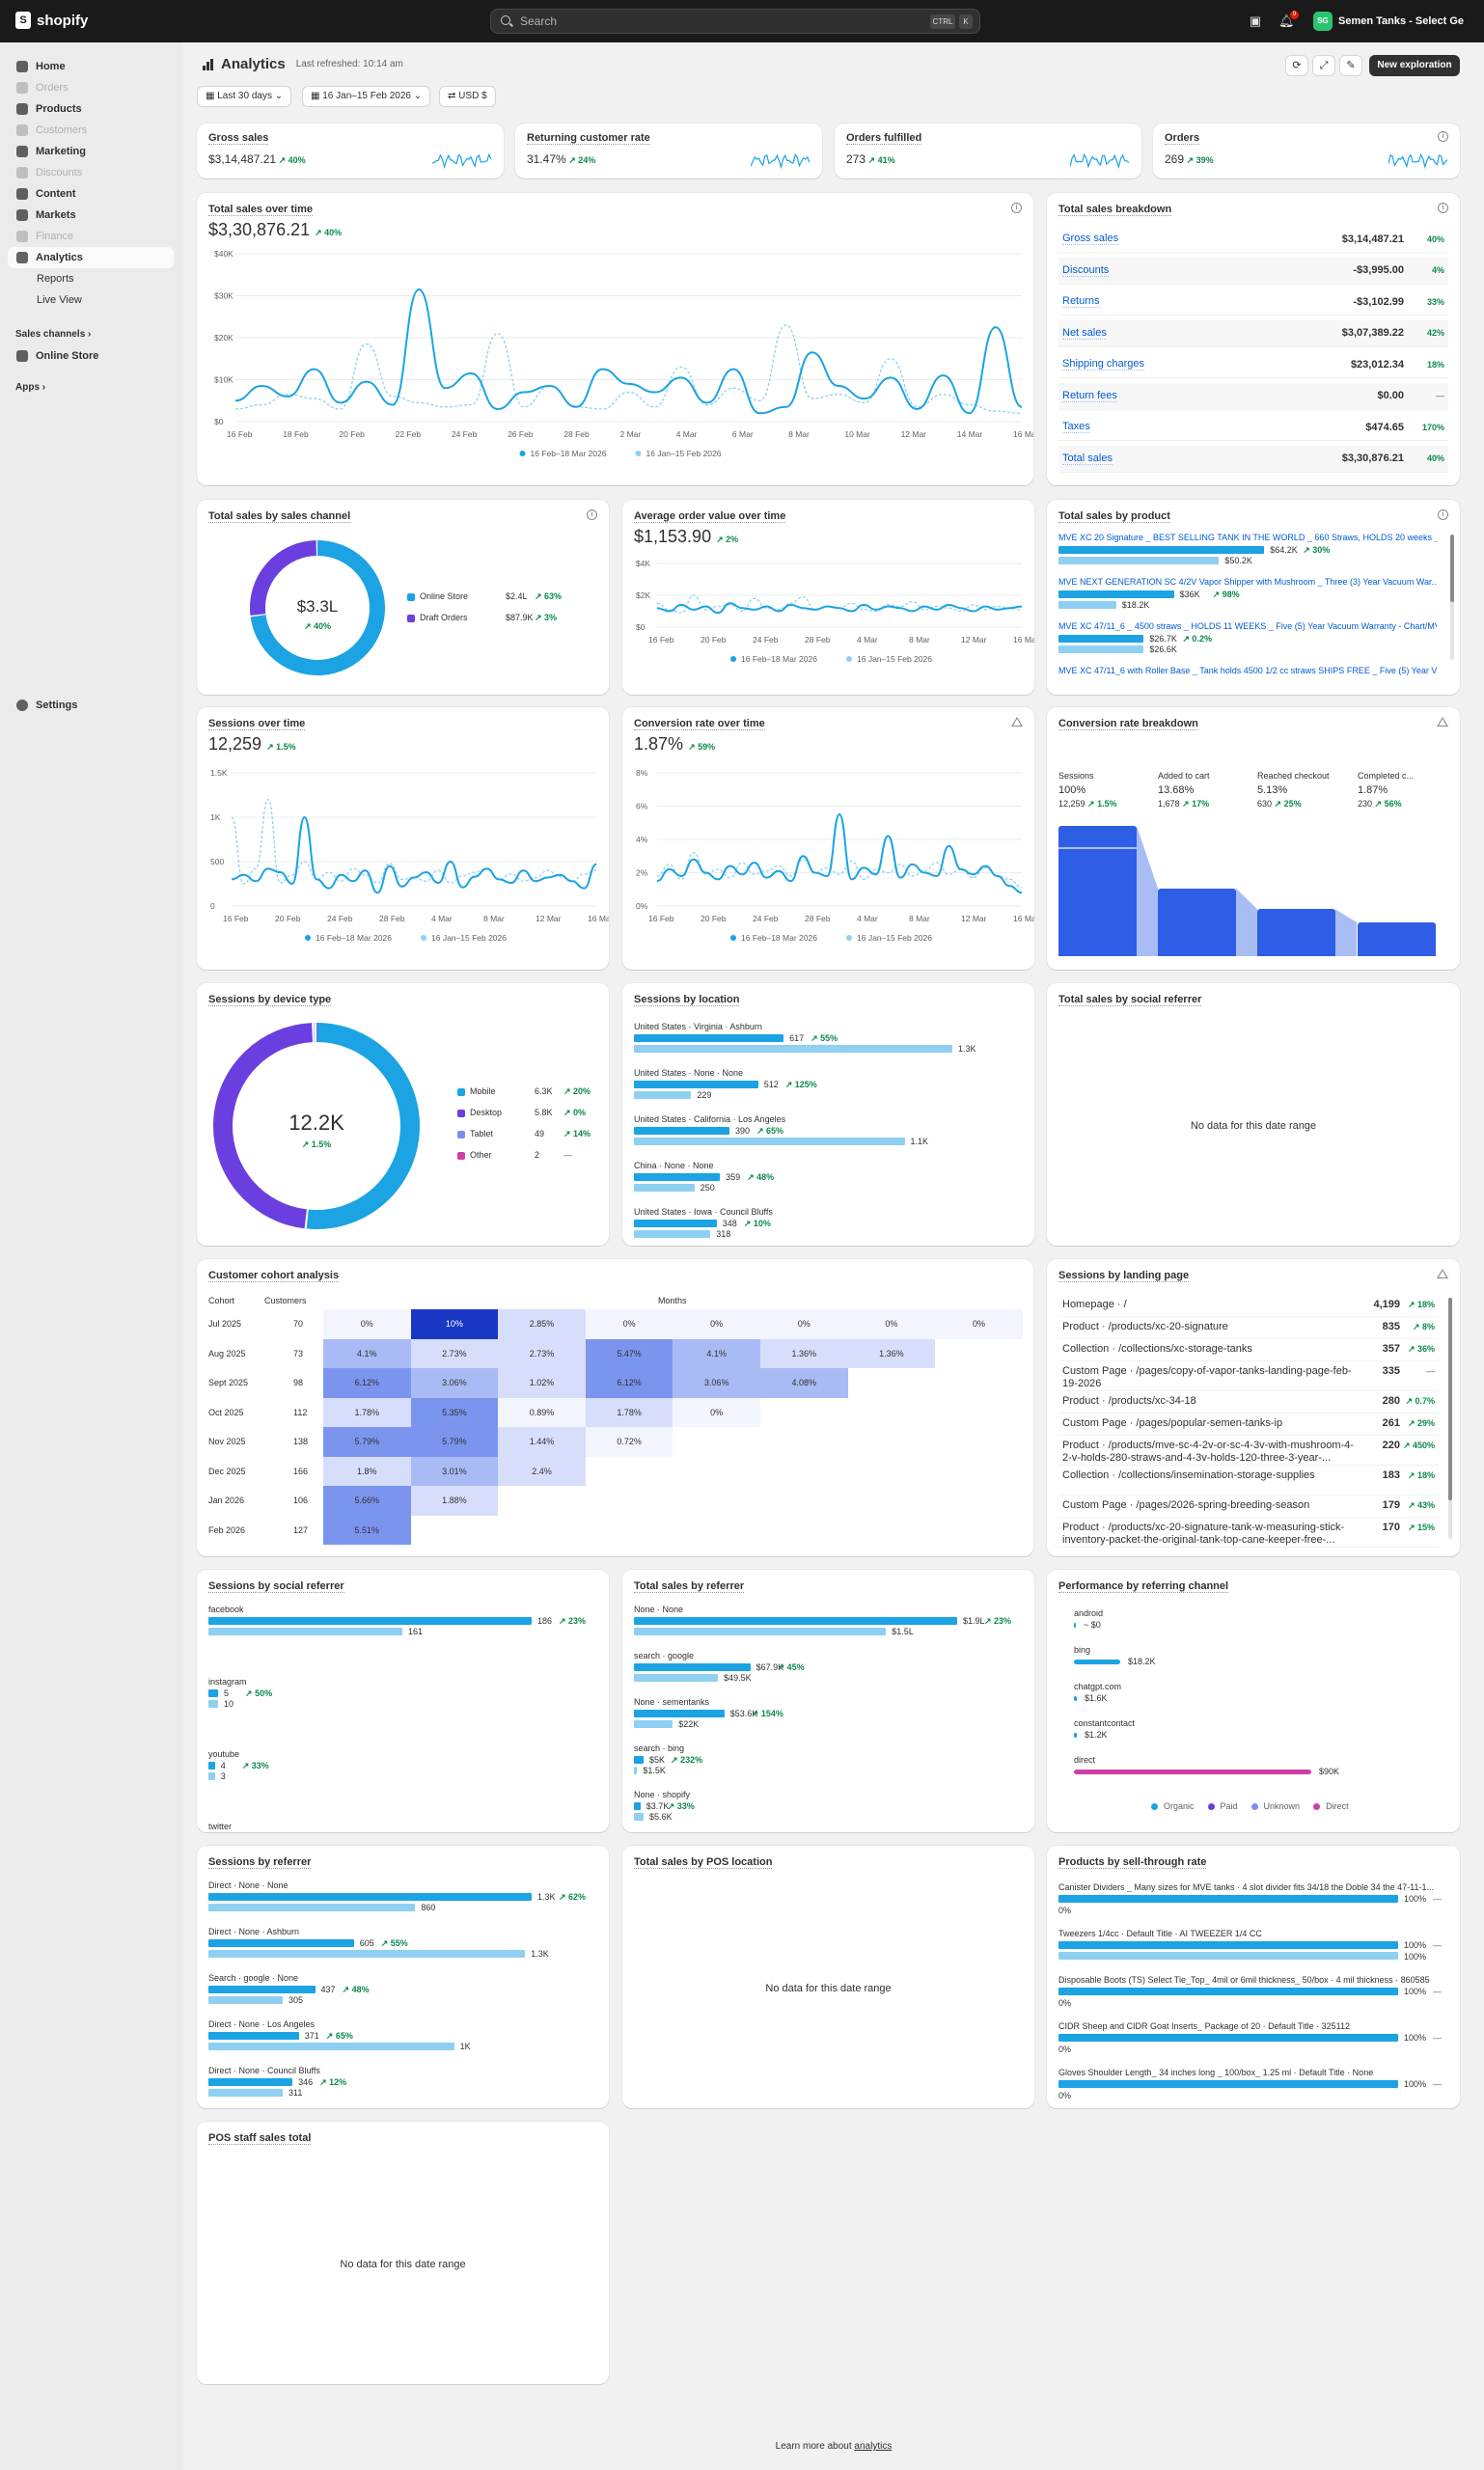 This screenshot has width=1484, height=2470. I want to click on sidebar-item-settings: Settings, so click(91, 705).